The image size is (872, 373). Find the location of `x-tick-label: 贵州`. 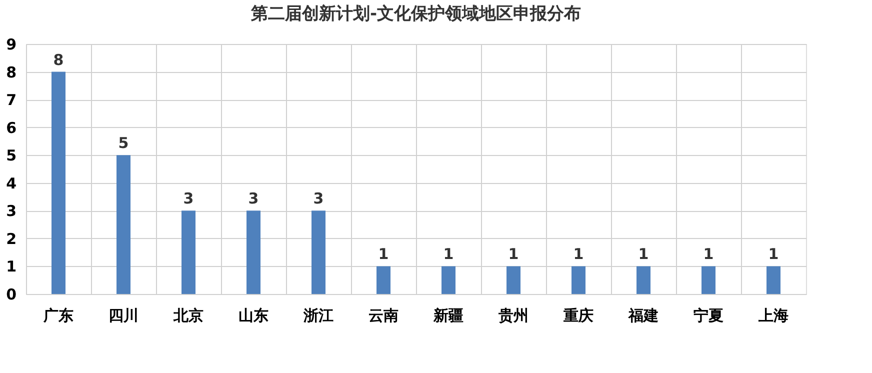

x-tick-label: 贵州 is located at coordinates (513, 315).